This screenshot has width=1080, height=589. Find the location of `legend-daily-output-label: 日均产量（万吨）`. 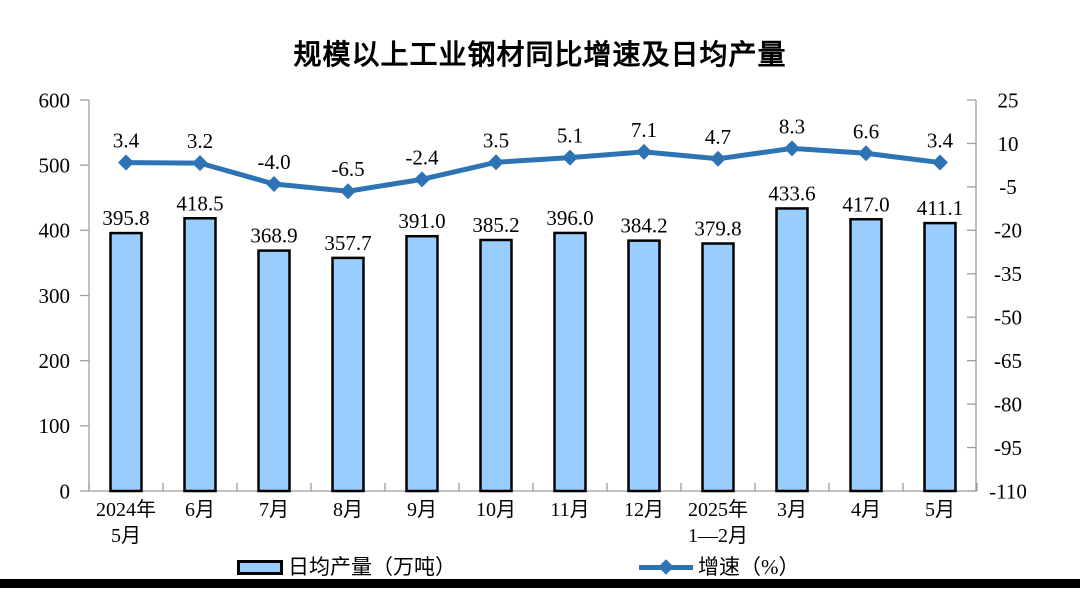

legend-daily-output-label: 日均产量（万吨） is located at coordinates (372, 567).